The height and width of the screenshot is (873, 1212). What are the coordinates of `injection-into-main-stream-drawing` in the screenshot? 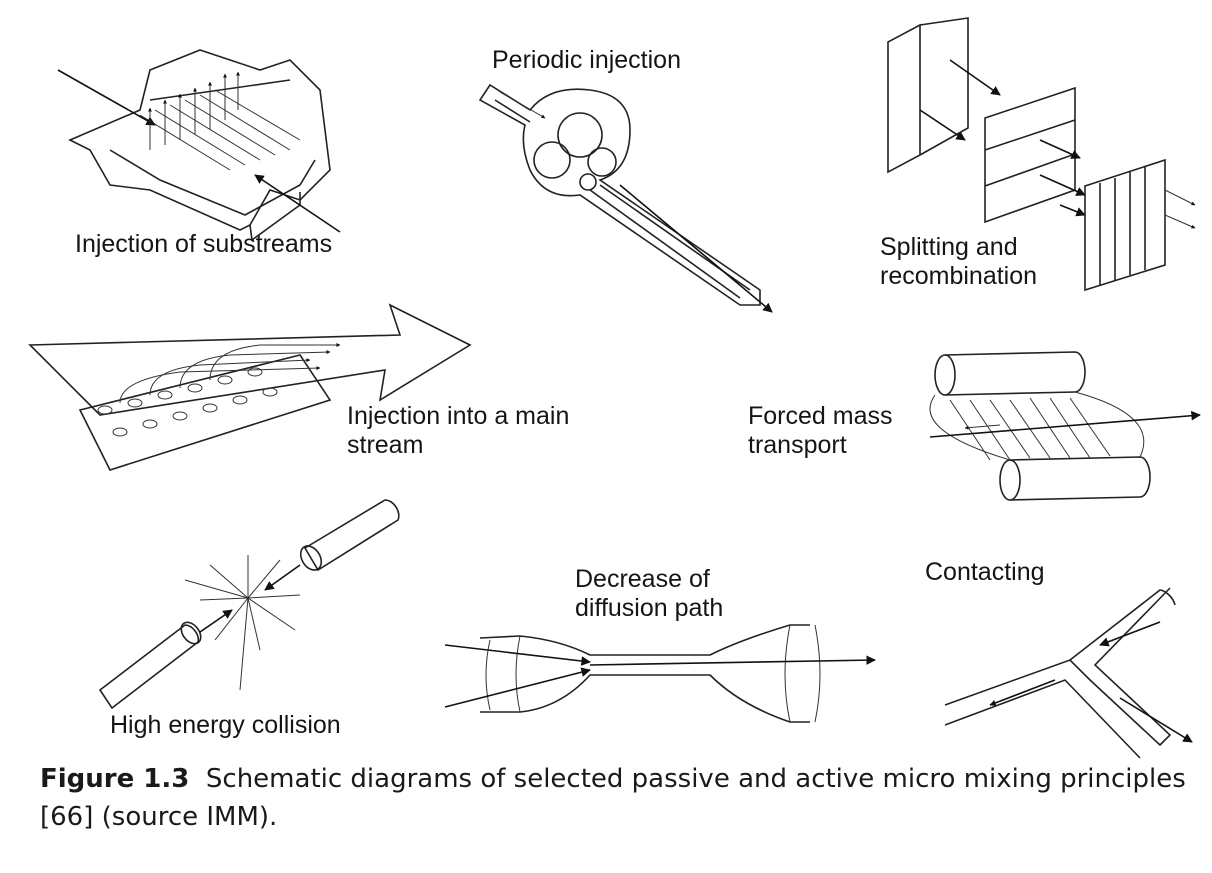 It's located at (250, 387).